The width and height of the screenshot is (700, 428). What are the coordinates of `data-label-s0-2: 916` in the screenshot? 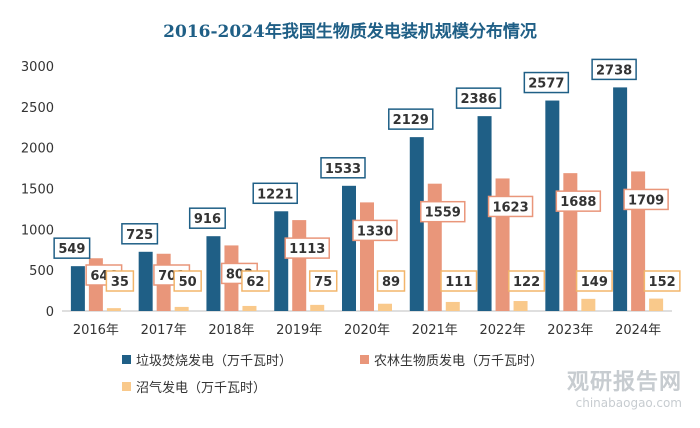 It's located at (207, 219).